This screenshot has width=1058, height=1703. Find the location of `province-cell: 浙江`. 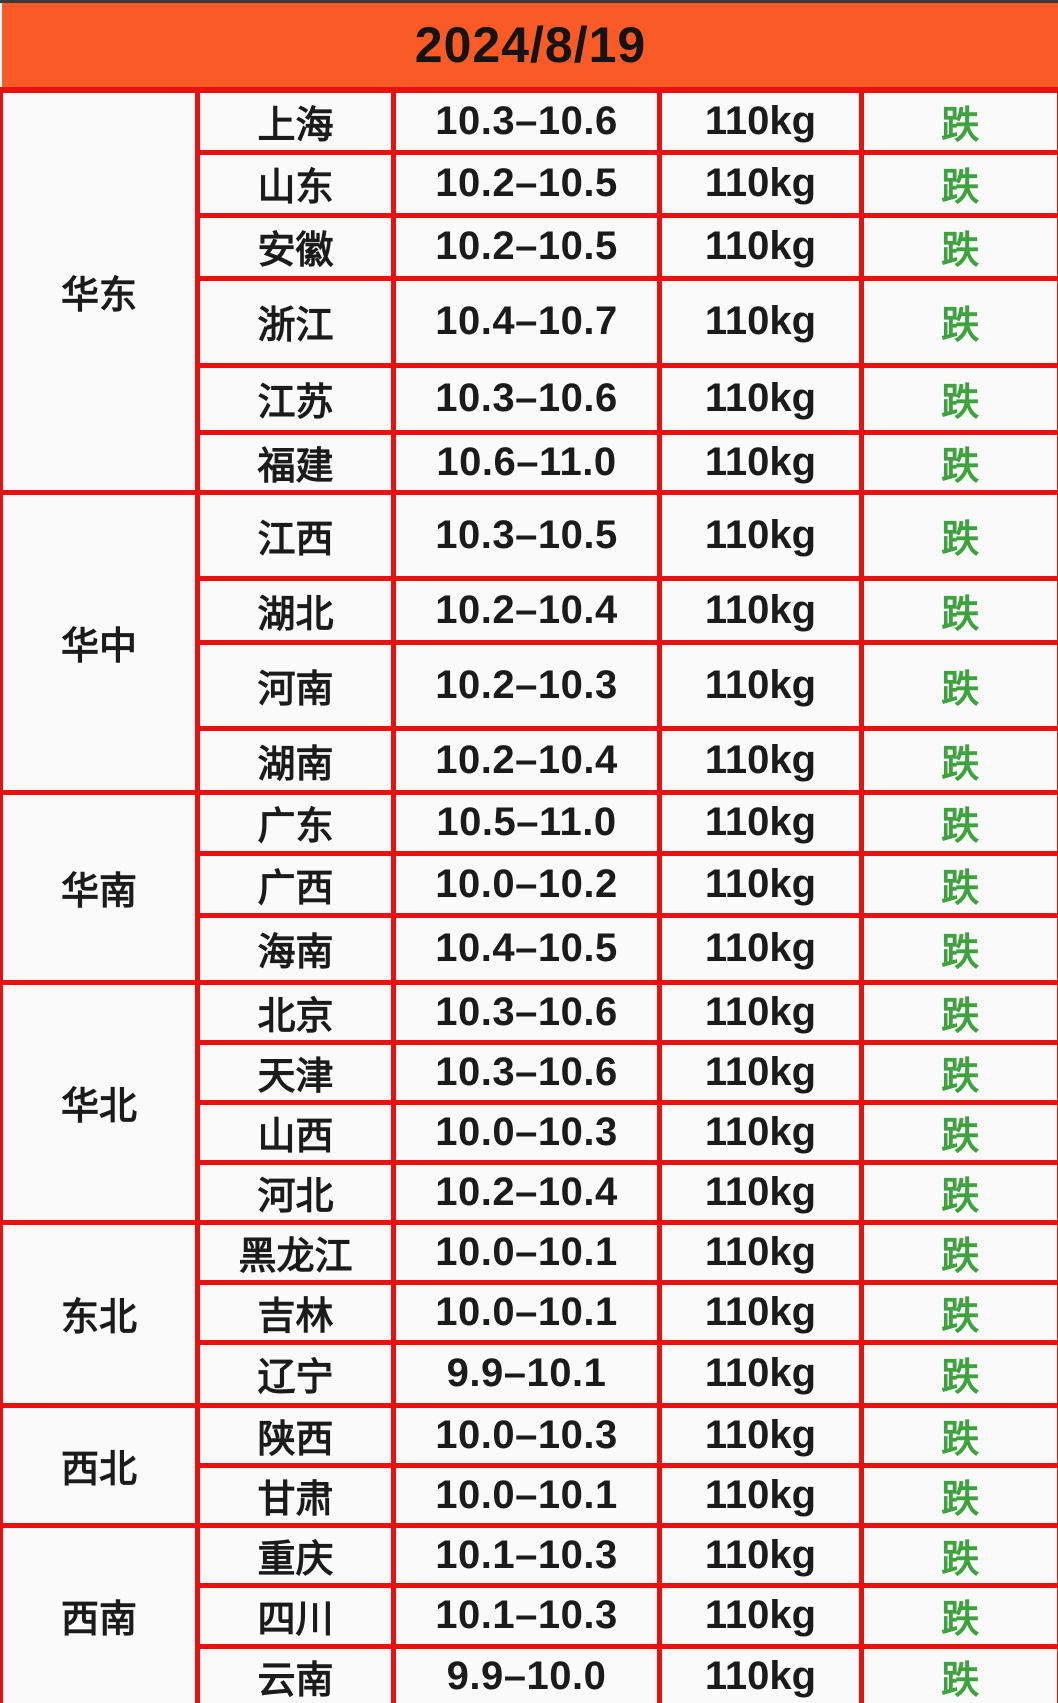

province-cell: 浙江 is located at coordinates (296, 321).